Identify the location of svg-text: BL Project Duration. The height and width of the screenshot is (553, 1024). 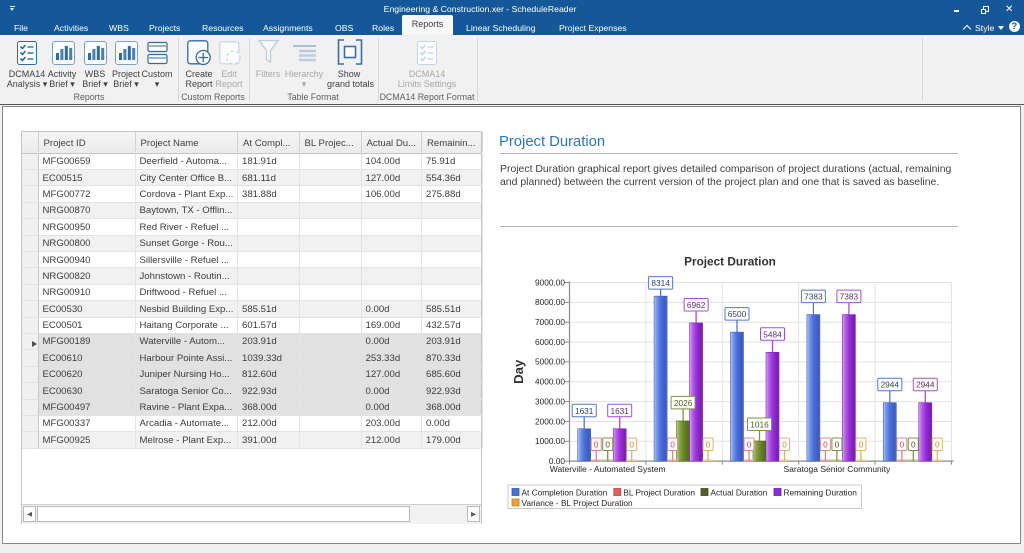
(659, 493).